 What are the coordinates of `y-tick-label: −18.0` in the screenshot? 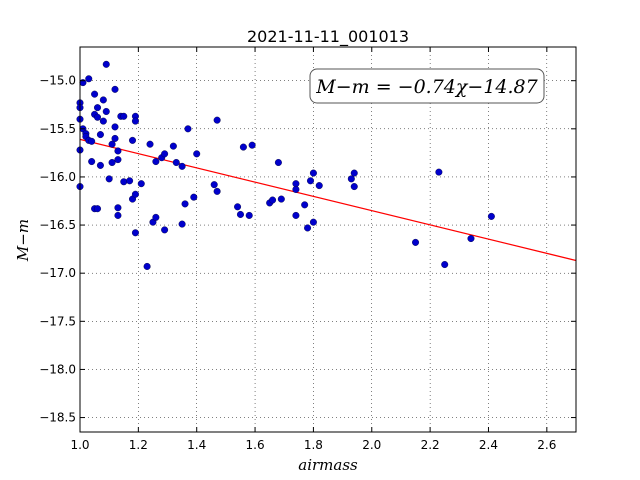 It's located at (57, 369).